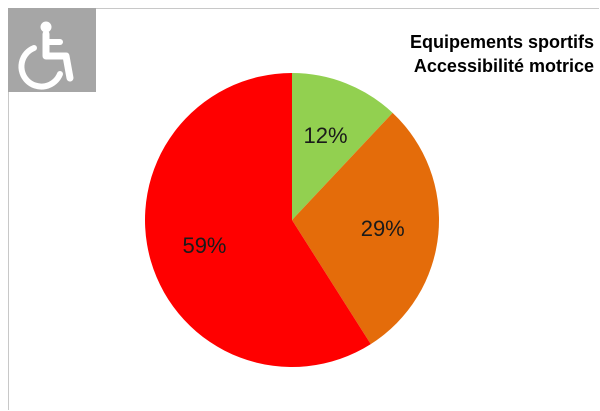  I want to click on chart-title-line-1: Equipements sportifs, so click(501, 42).